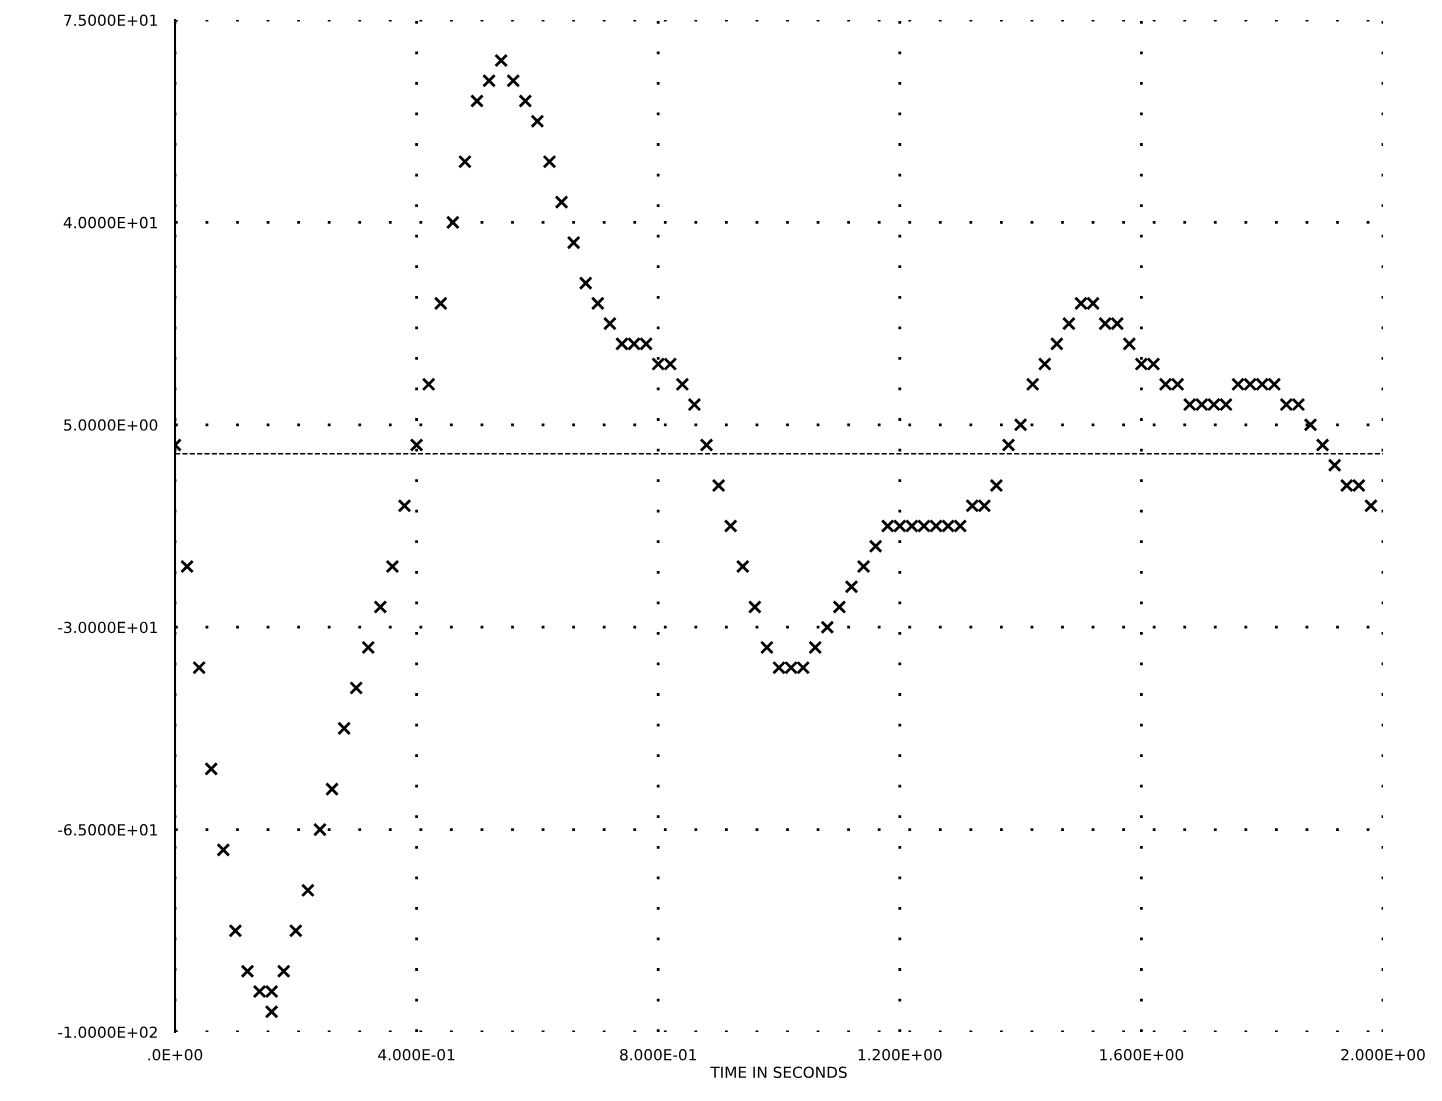 This screenshot has height=1101, width=1442. What do you see at coordinates (1383, 1054) in the screenshot?
I see `x-tick-label: 2.000E+00` at bounding box center [1383, 1054].